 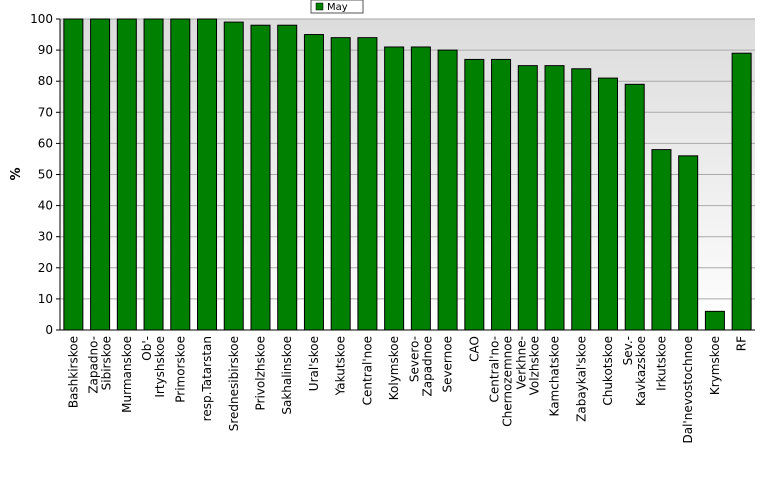 I want to click on y-tick-label: 70, so click(x=45, y=112).